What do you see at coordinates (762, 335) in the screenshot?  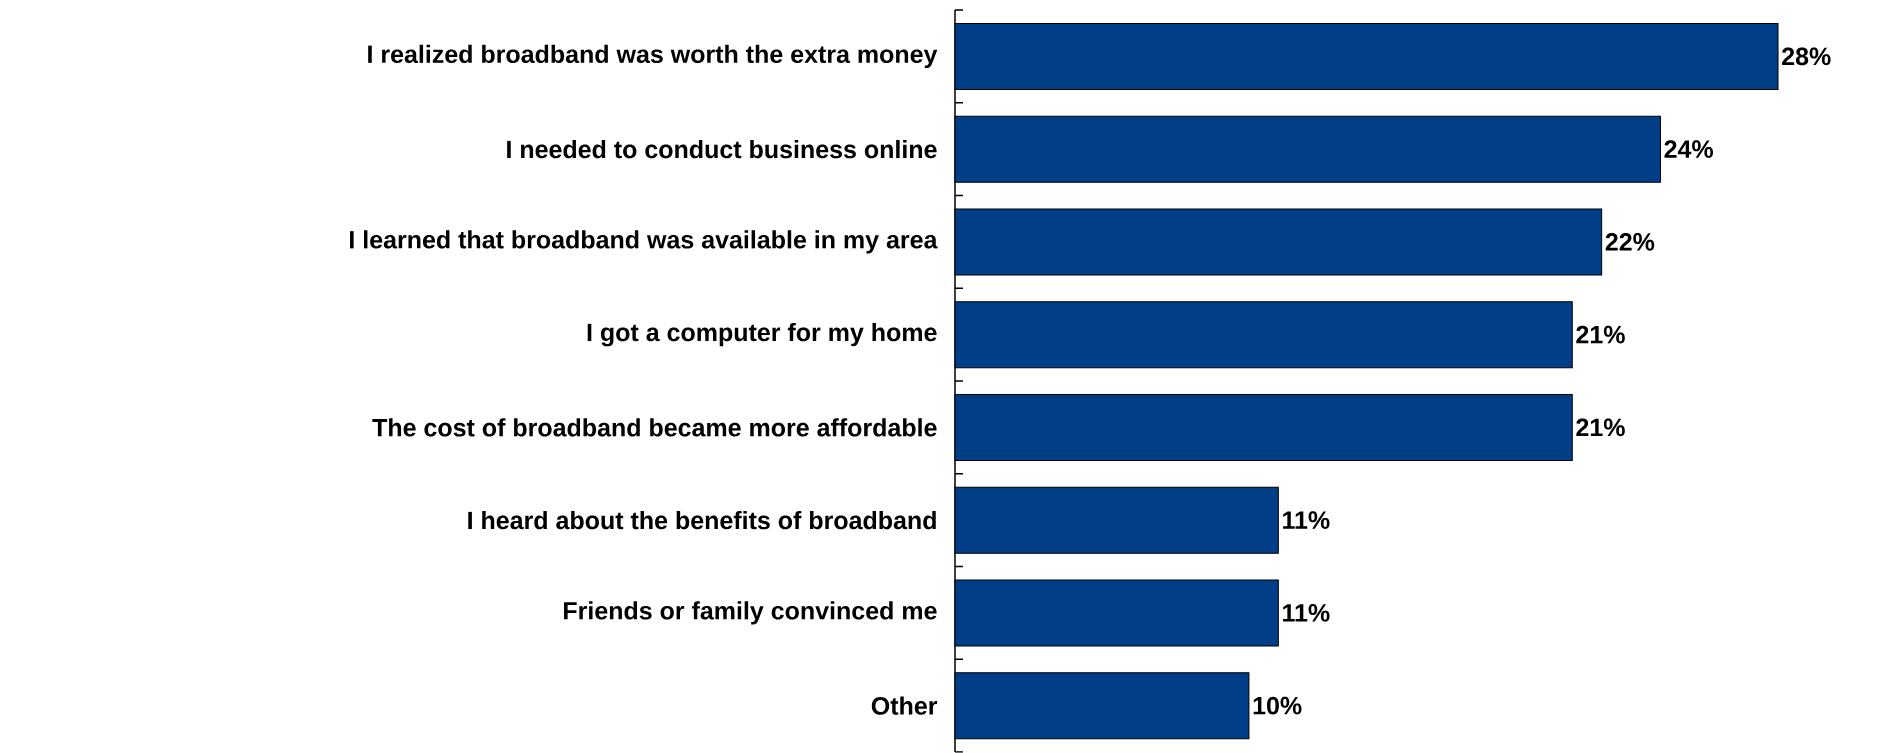 I see `y-tick-label: I got a computer for my home` at bounding box center [762, 335].